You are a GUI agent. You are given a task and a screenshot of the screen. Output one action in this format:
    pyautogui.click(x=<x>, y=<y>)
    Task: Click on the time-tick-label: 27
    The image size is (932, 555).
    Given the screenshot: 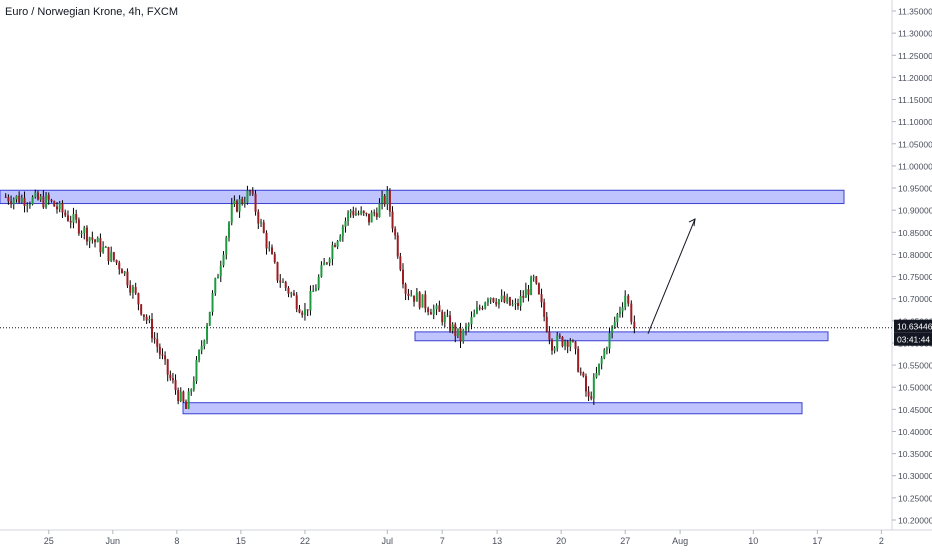 What is the action you would take?
    pyautogui.click(x=625, y=541)
    